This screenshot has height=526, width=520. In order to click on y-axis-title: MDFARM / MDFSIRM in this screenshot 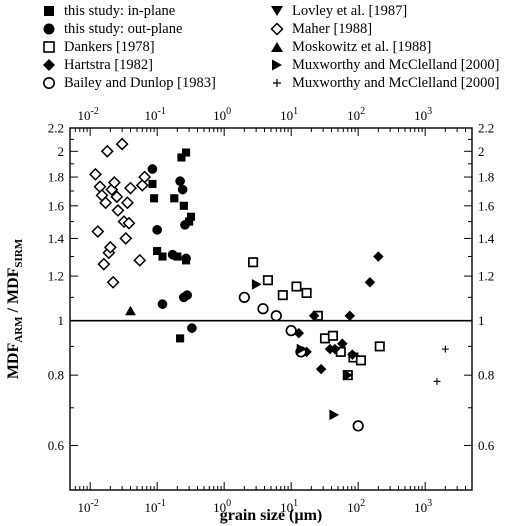, I will do `click(15, 308)`.